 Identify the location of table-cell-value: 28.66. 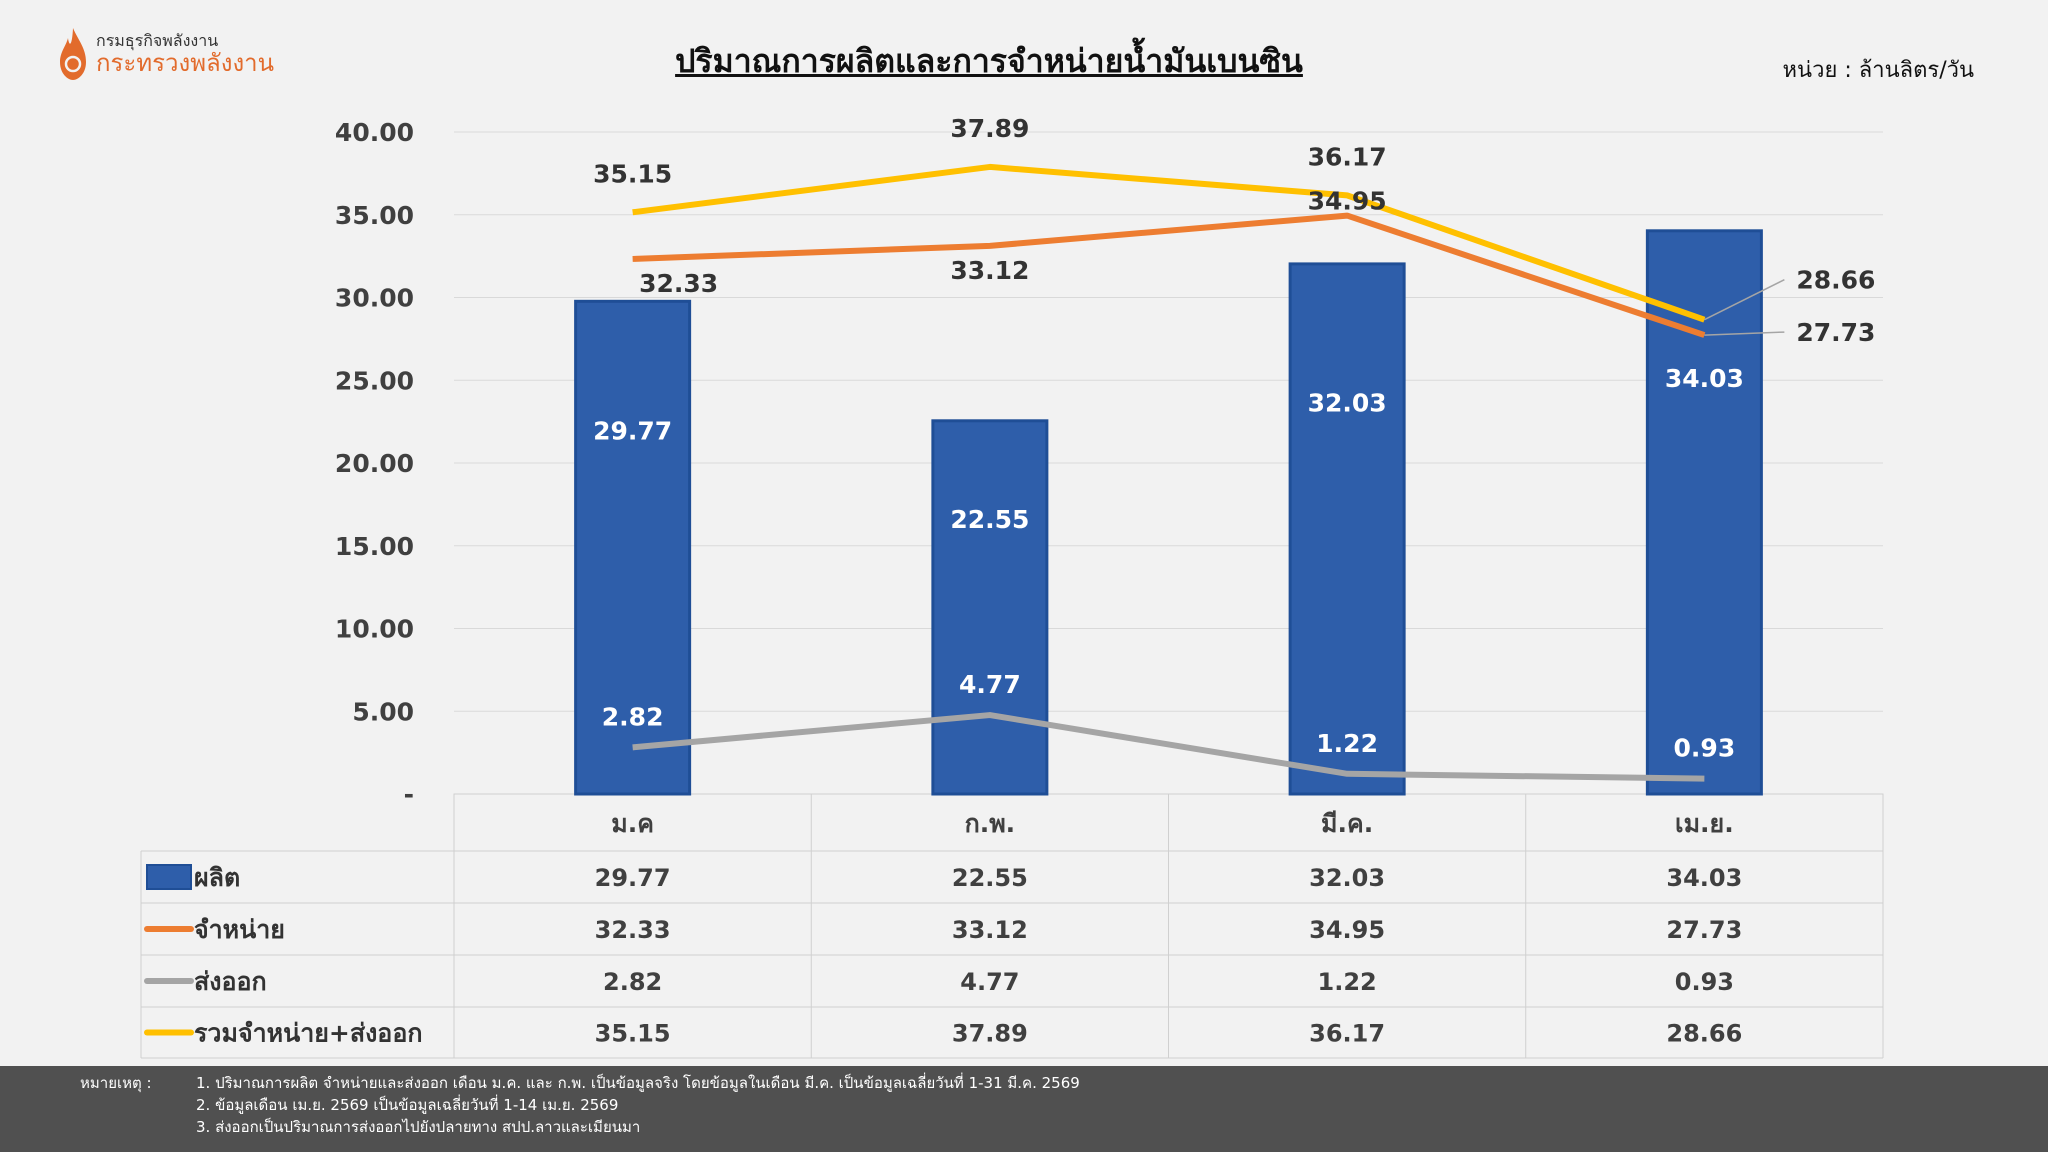
(1704, 1034).